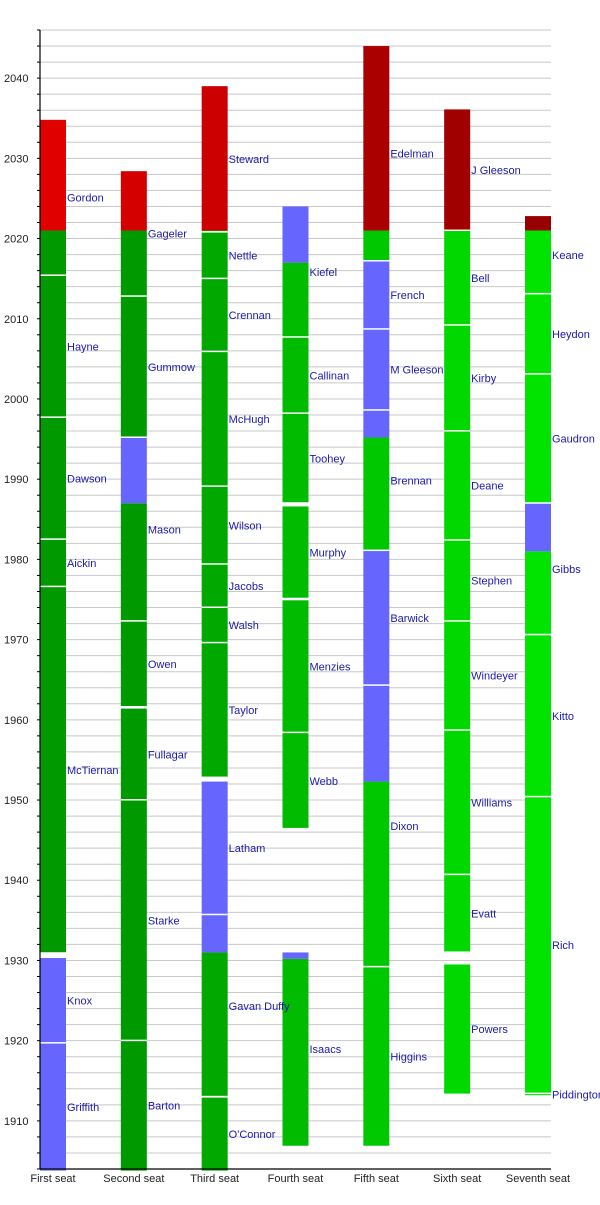 This screenshot has width=600, height=1205. What do you see at coordinates (411, 481) in the screenshot?
I see `justice-label: Brennan` at bounding box center [411, 481].